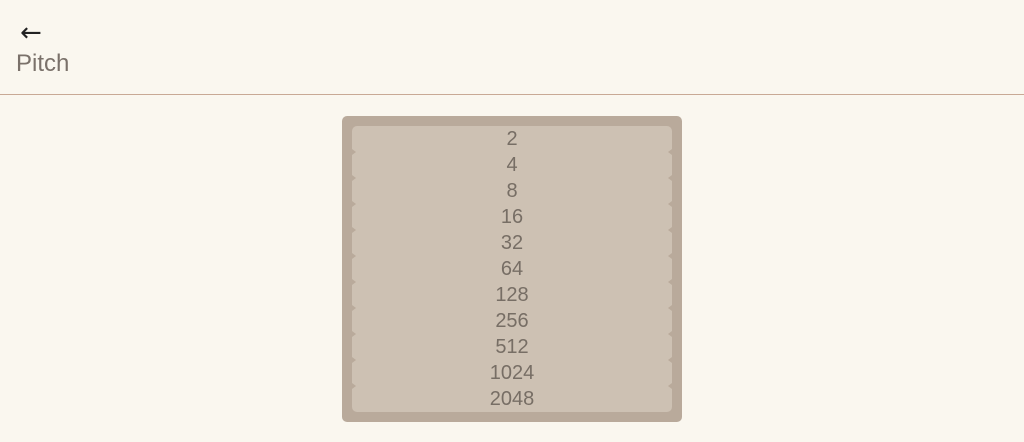 The image size is (1024, 442). I want to click on tile-item: 128, so click(512, 296).